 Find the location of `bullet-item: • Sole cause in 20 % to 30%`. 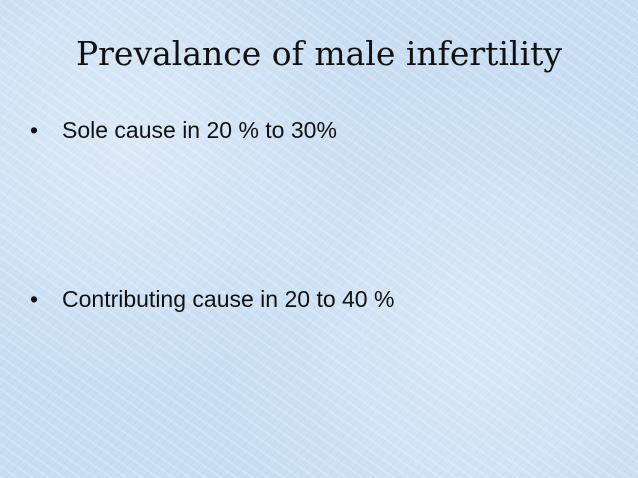

bullet-item: • Sole cause in 20 % to 30% is located at coordinates (183, 130).